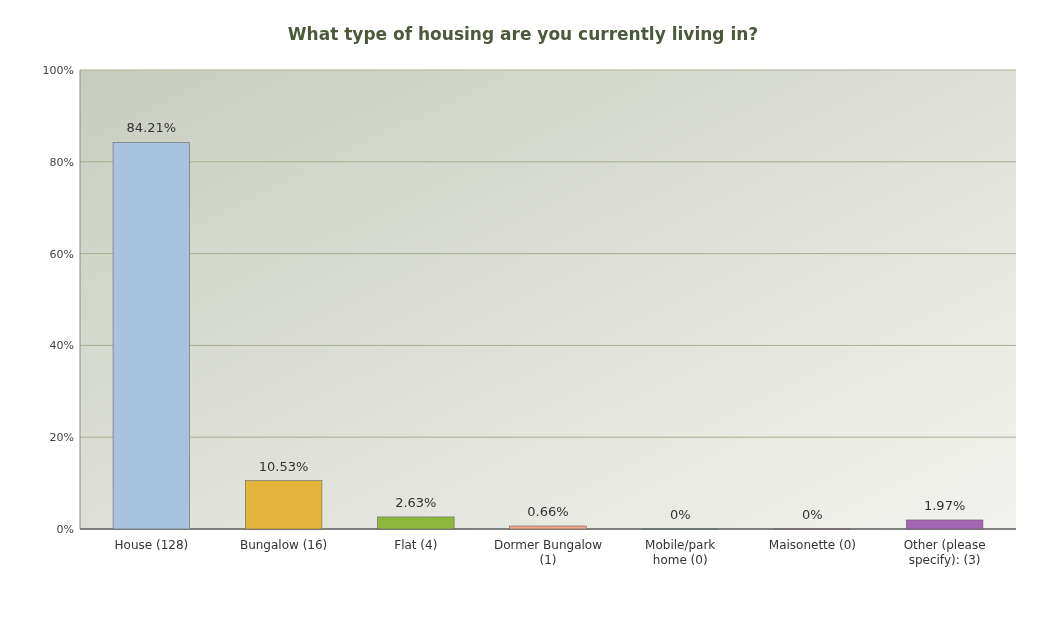 The height and width of the screenshot is (619, 1046). What do you see at coordinates (61, 162) in the screenshot?
I see `y-tick-label: 80%` at bounding box center [61, 162].